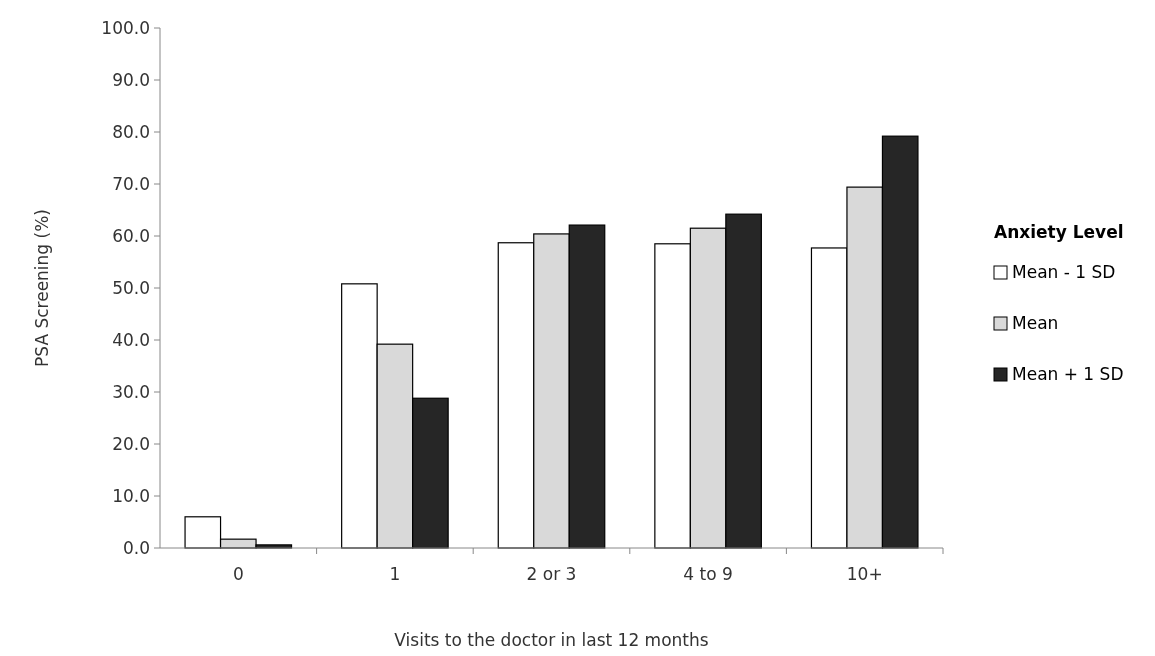 The height and width of the screenshot is (656, 1155). I want to click on y-tick-label: 10.0, so click(131, 495).